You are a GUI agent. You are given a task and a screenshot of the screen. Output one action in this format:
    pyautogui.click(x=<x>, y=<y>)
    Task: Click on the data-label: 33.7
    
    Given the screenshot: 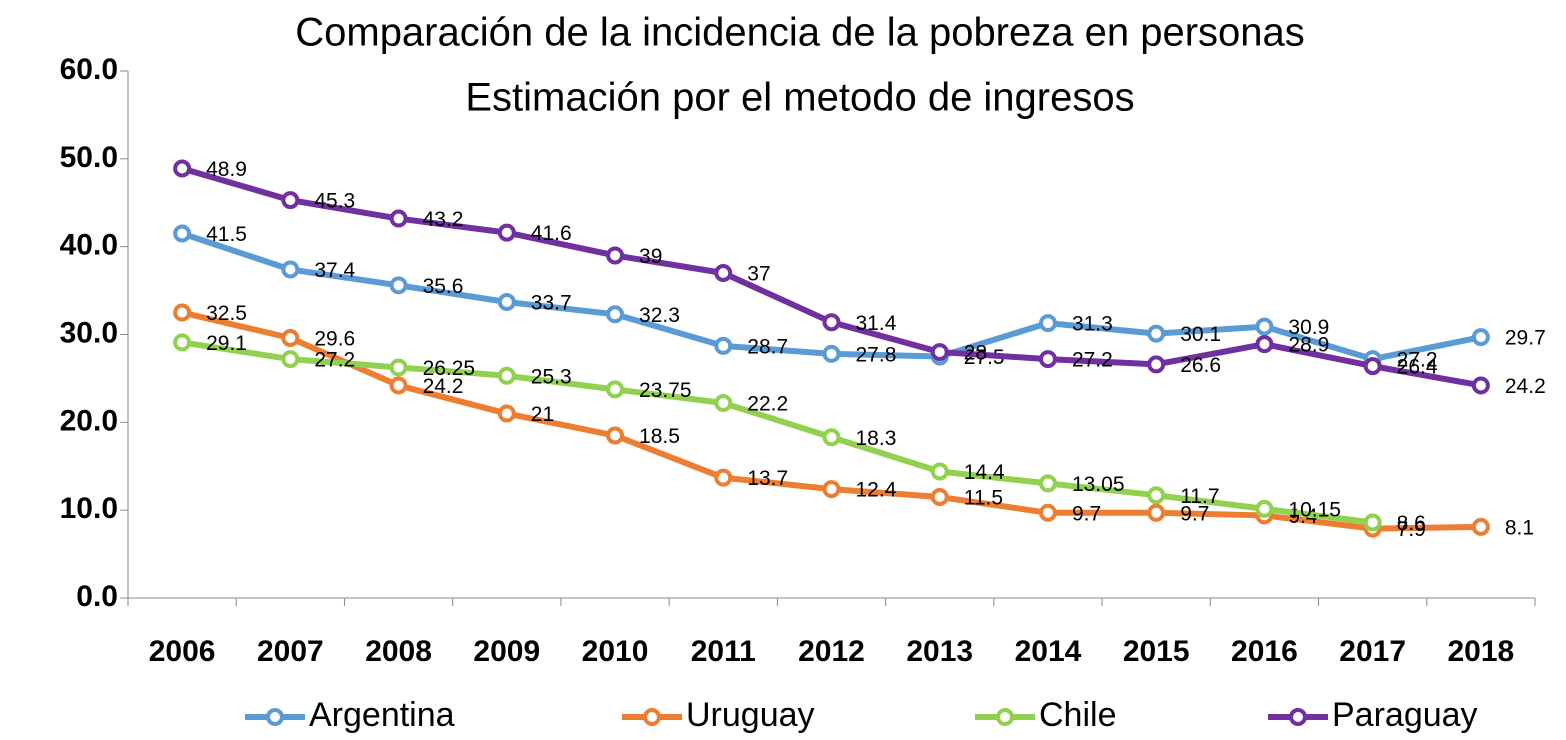 What is the action you would take?
    pyautogui.click(x=551, y=303)
    